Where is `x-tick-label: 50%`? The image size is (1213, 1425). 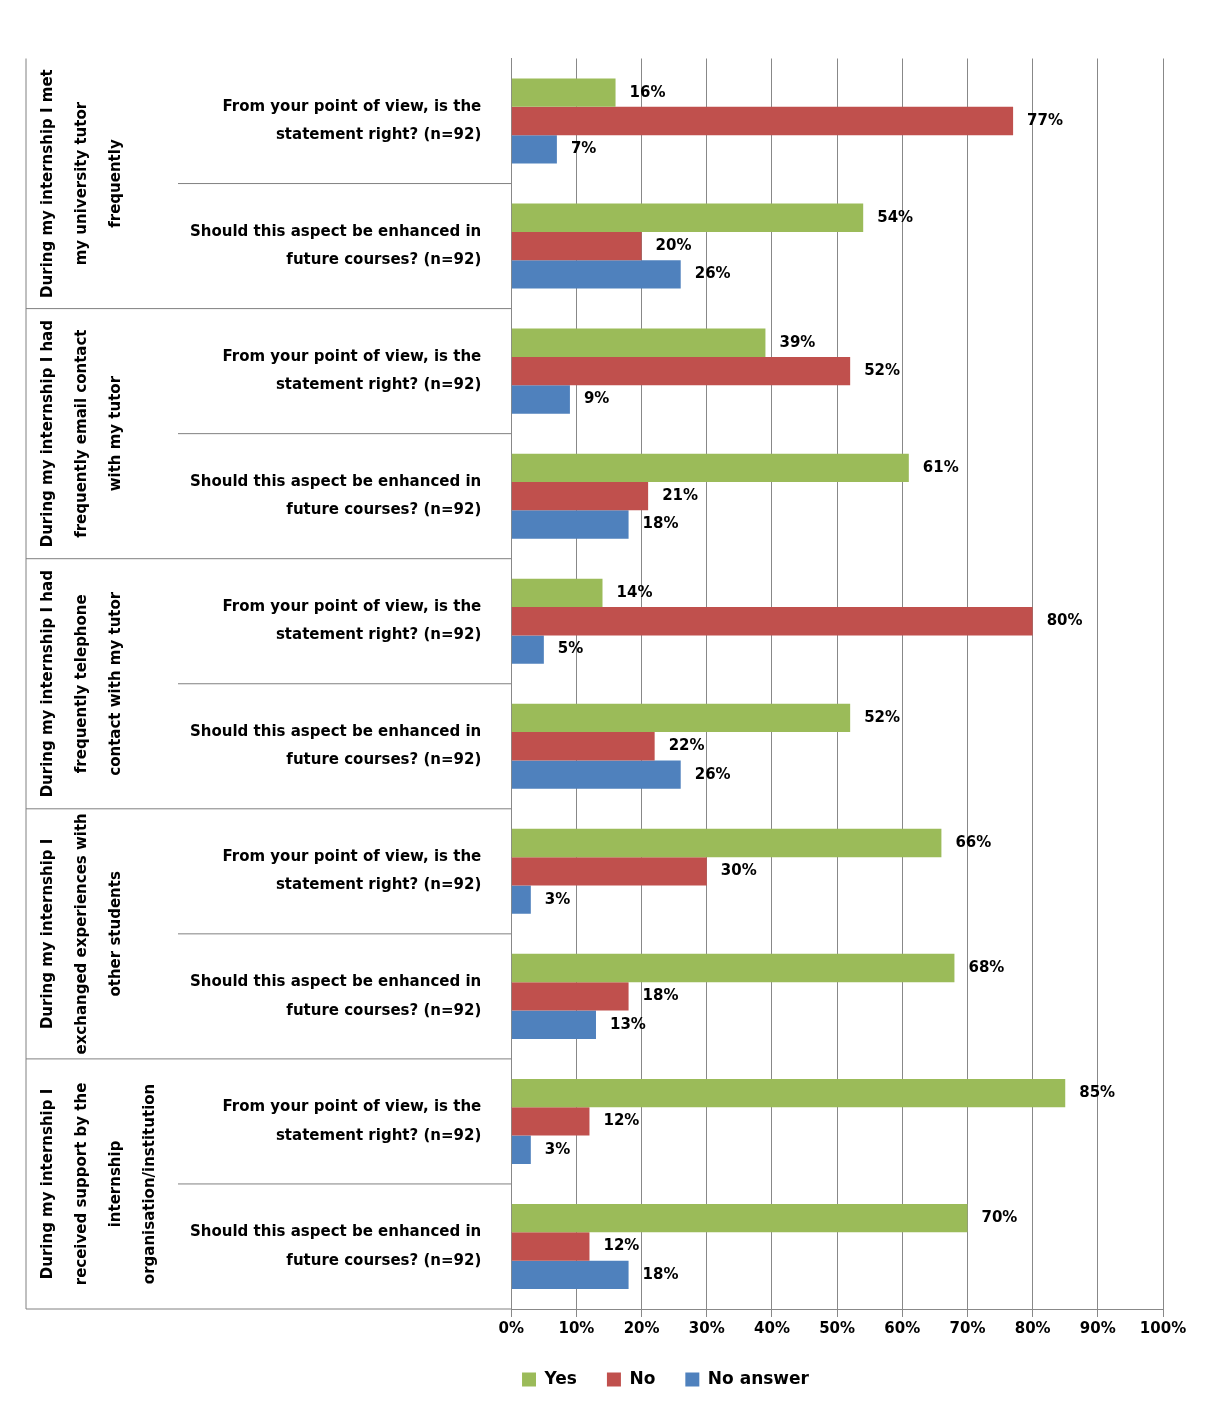 x-tick-label: 50% is located at coordinates (837, 1327).